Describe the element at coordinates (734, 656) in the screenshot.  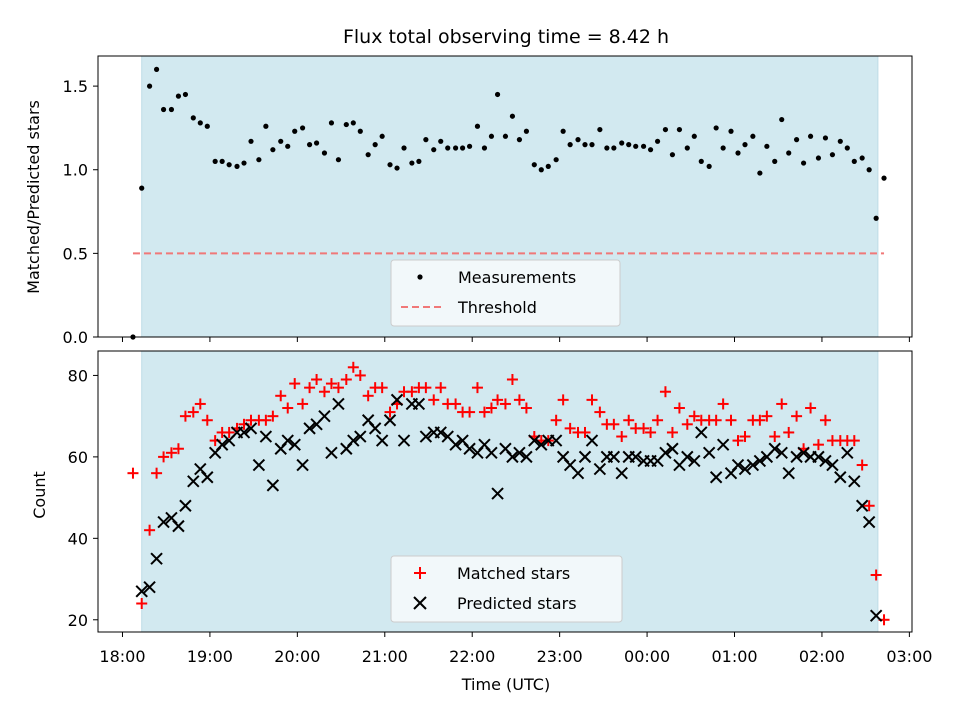
I see `bottom-x-tick-label: 01:00` at that location.